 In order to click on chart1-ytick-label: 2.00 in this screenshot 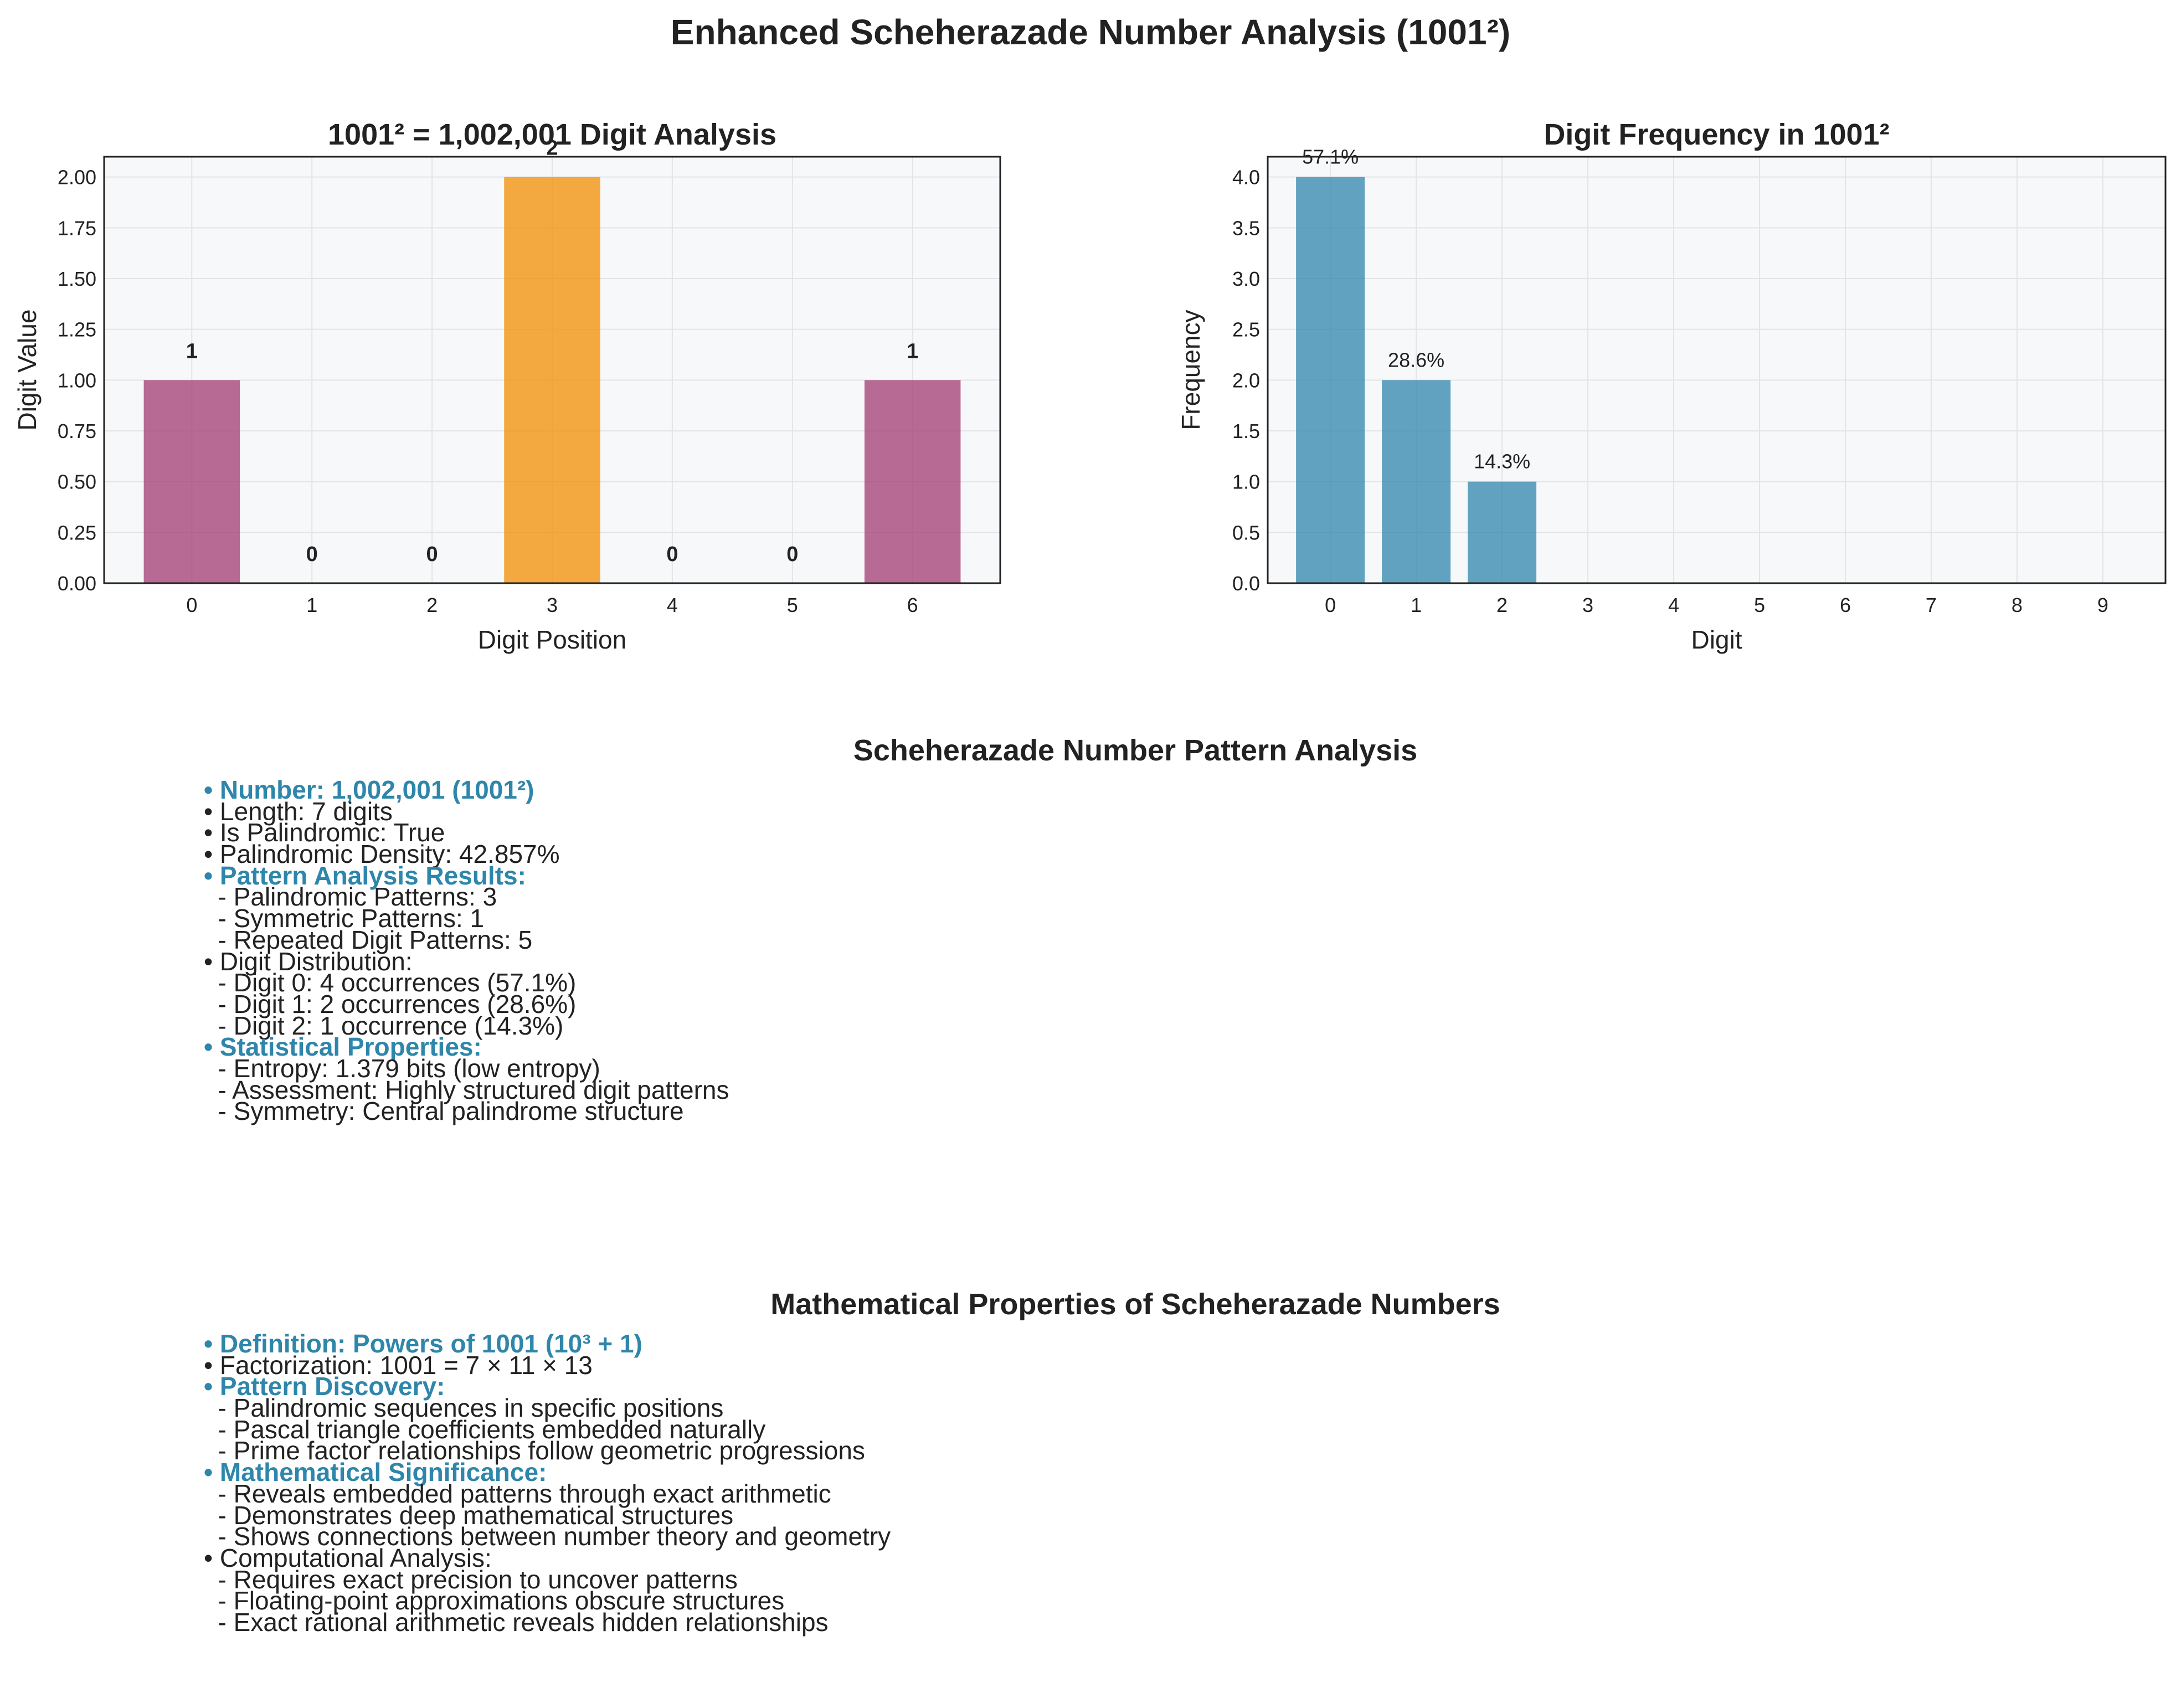, I will do `click(77, 177)`.